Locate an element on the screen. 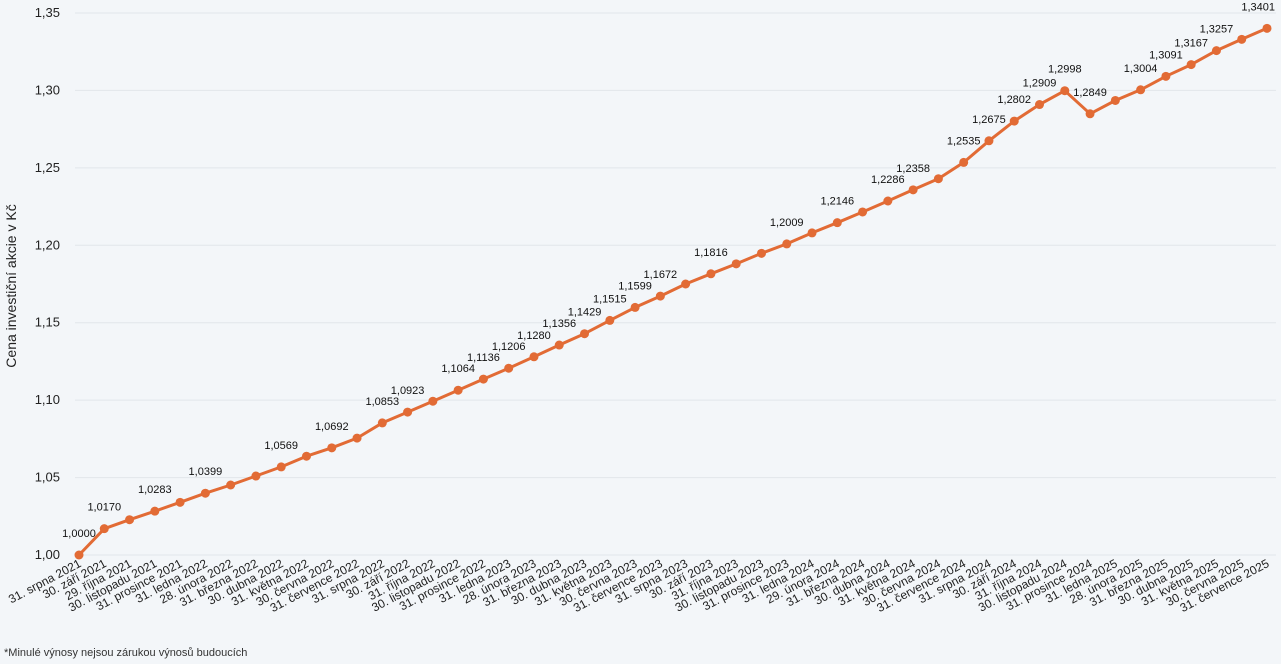 Image resolution: width=1281 pixels, height=664 pixels. data-label: 1,0283 is located at coordinates (155, 490).